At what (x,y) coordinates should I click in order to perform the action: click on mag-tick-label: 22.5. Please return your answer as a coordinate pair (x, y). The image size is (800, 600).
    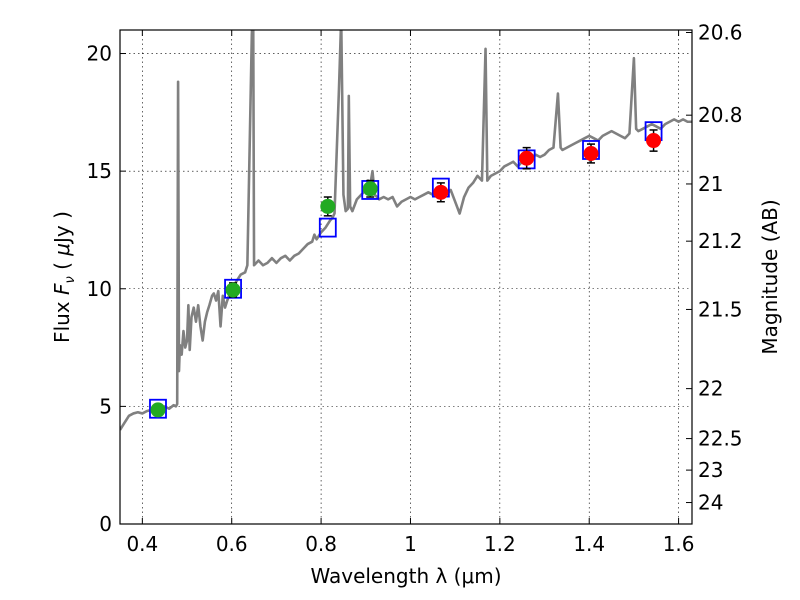
    Looking at the image, I should click on (720, 439).